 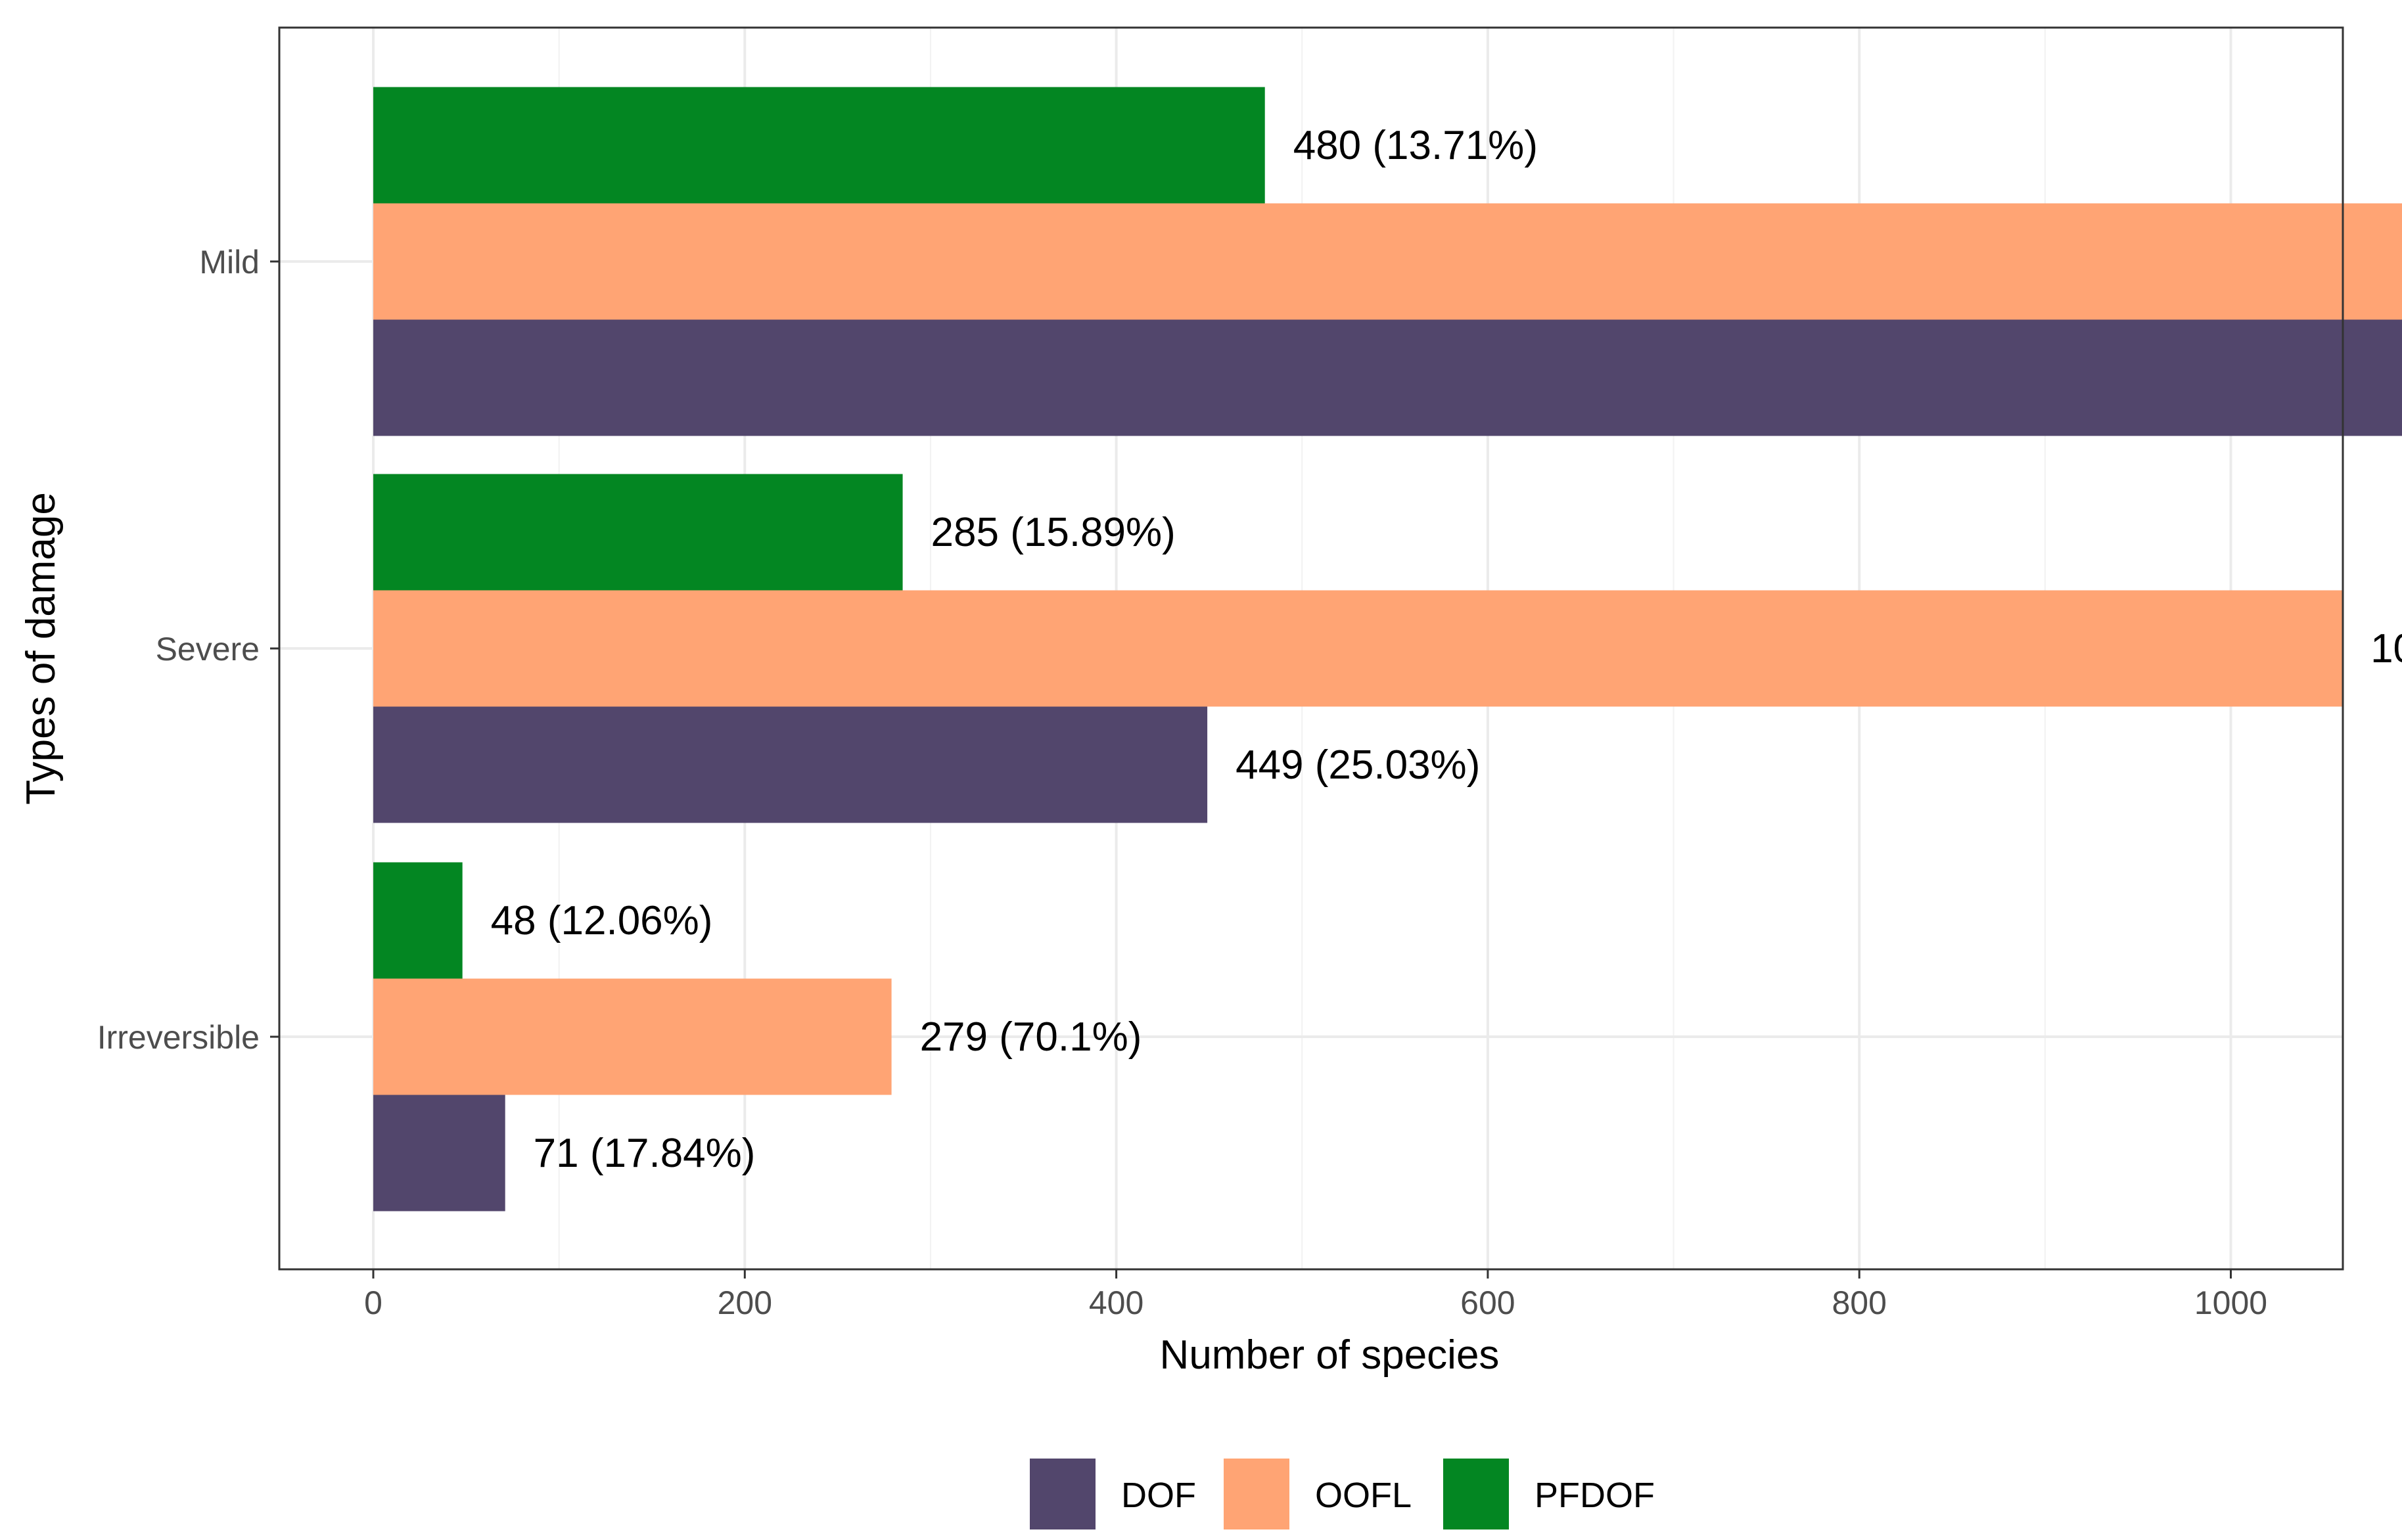 I want to click on y-axis-title: Types of damage, so click(x=41, y=648).